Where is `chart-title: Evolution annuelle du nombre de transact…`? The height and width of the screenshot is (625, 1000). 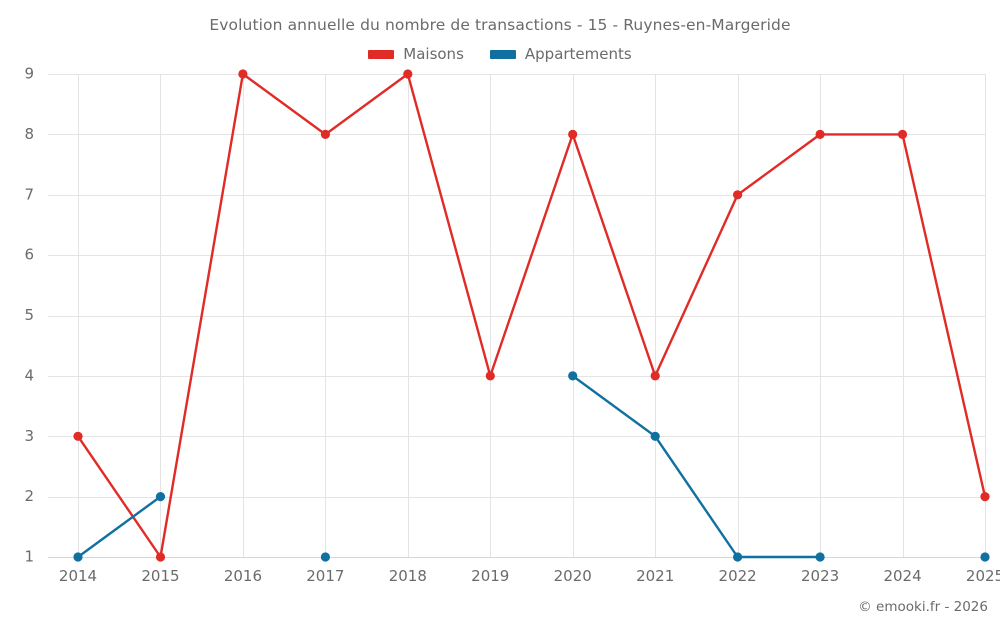
chart-title: Evolution annuelle du nombre de transact… is located at coordinates (500, 25).